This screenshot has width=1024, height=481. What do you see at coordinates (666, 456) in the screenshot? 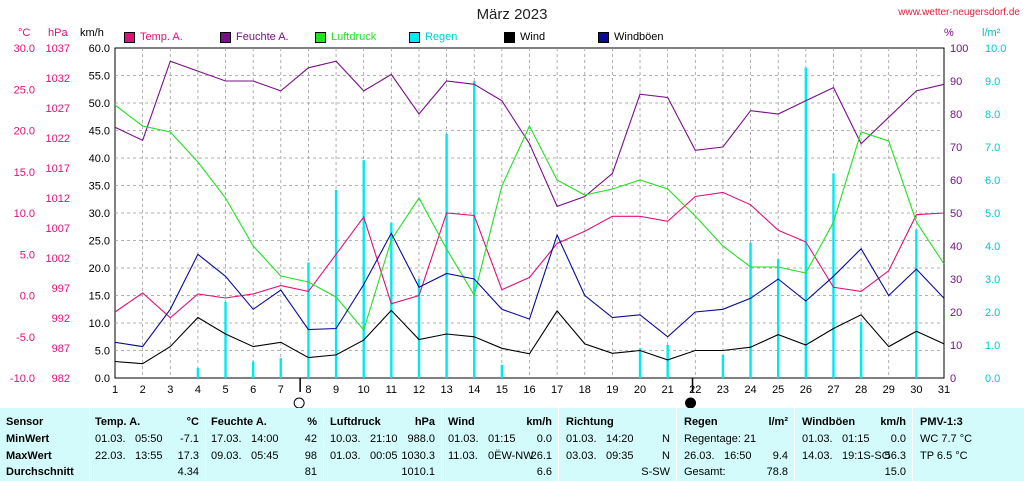
I see `dir-max-val: N` at bounding box center [666, 456].